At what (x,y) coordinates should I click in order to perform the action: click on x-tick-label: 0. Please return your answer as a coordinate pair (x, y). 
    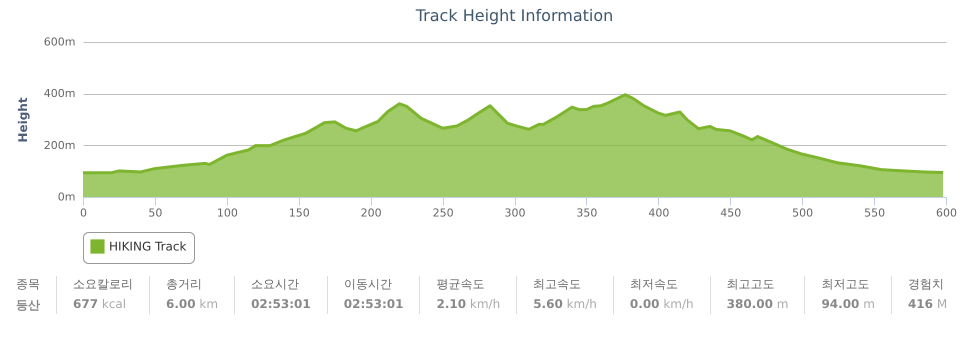
    Looking at the image, I should click on (83, 213).